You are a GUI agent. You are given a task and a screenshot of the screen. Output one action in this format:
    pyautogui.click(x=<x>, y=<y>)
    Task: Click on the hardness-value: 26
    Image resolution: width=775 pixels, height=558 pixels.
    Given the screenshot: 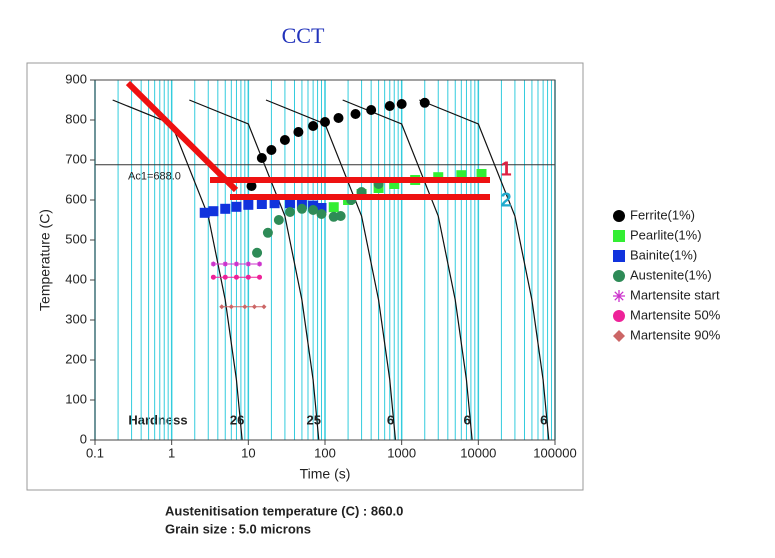 What is the action you would take?
    pyautogui.click(x=237, y=419)
    